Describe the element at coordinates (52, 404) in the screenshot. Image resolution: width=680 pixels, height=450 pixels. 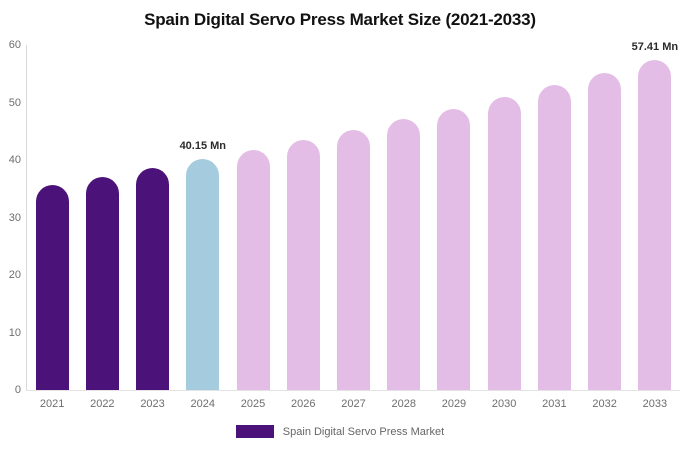
I see `x-tick-label: 2021` at that location.